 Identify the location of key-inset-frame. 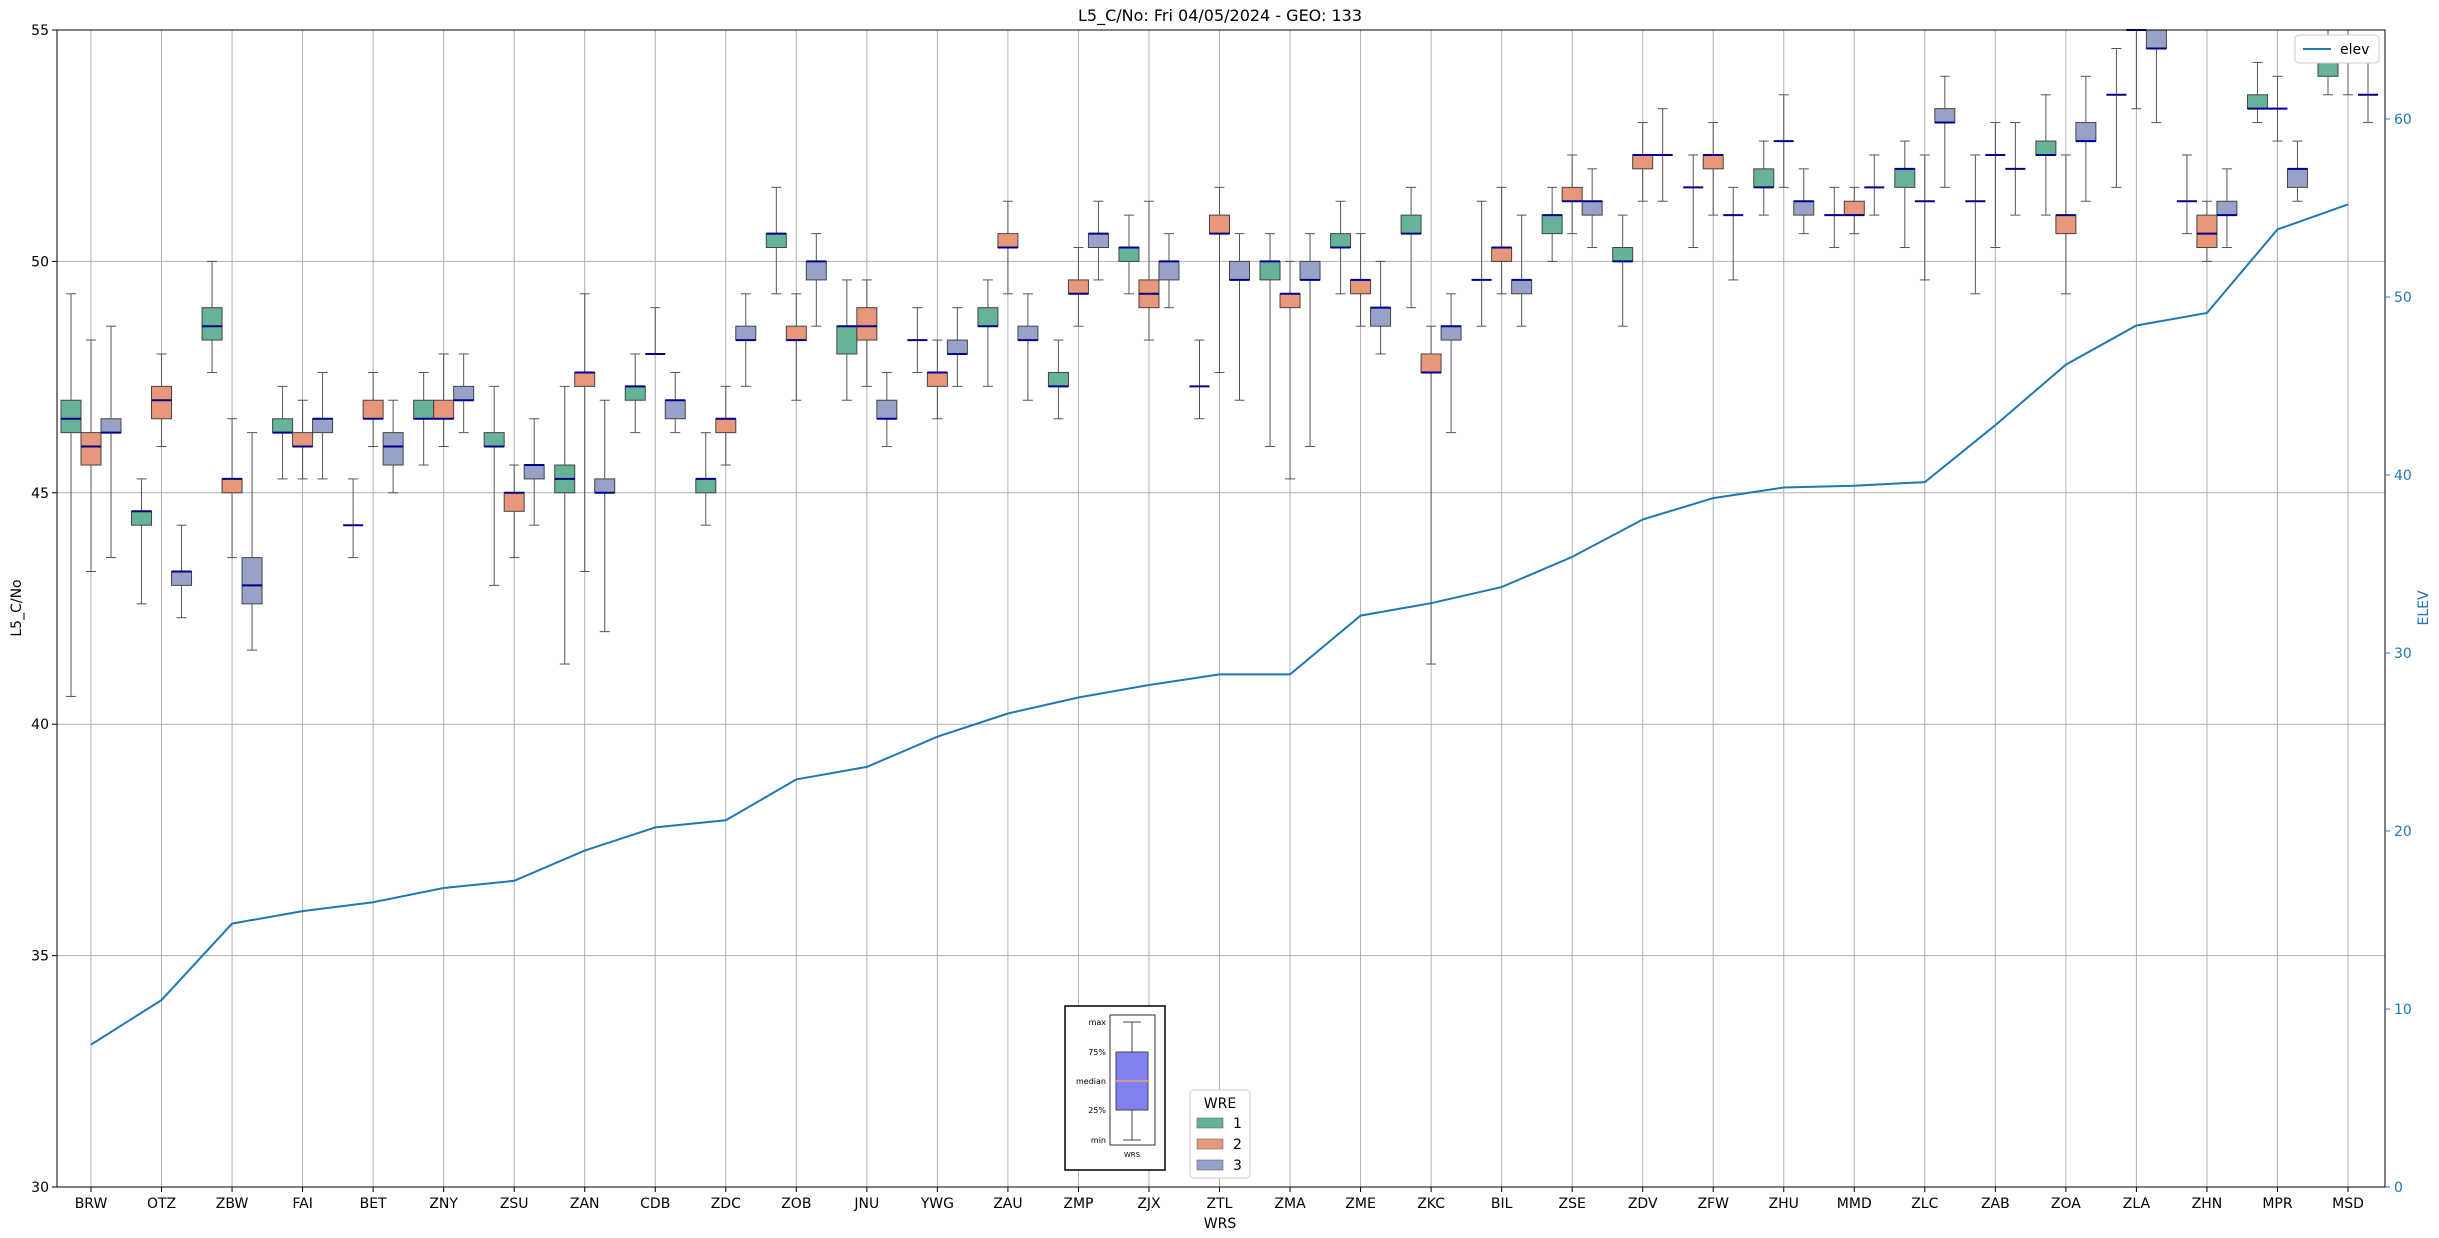
(1115, 1088).